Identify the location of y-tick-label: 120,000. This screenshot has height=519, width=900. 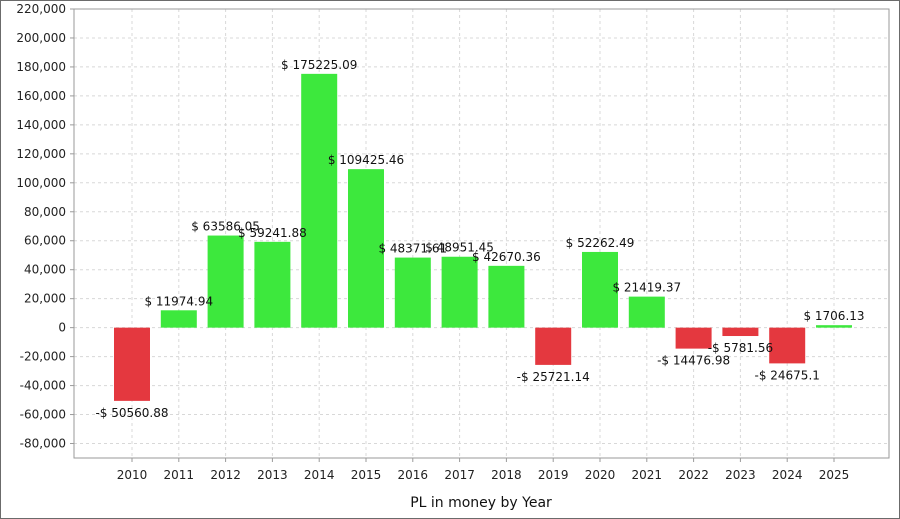
(41, 154).